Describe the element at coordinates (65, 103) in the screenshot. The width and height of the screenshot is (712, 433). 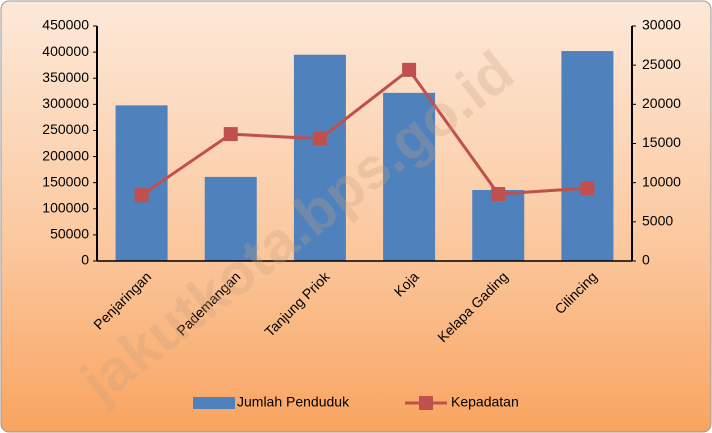
I see `y-tick-label: 300000` at that location.